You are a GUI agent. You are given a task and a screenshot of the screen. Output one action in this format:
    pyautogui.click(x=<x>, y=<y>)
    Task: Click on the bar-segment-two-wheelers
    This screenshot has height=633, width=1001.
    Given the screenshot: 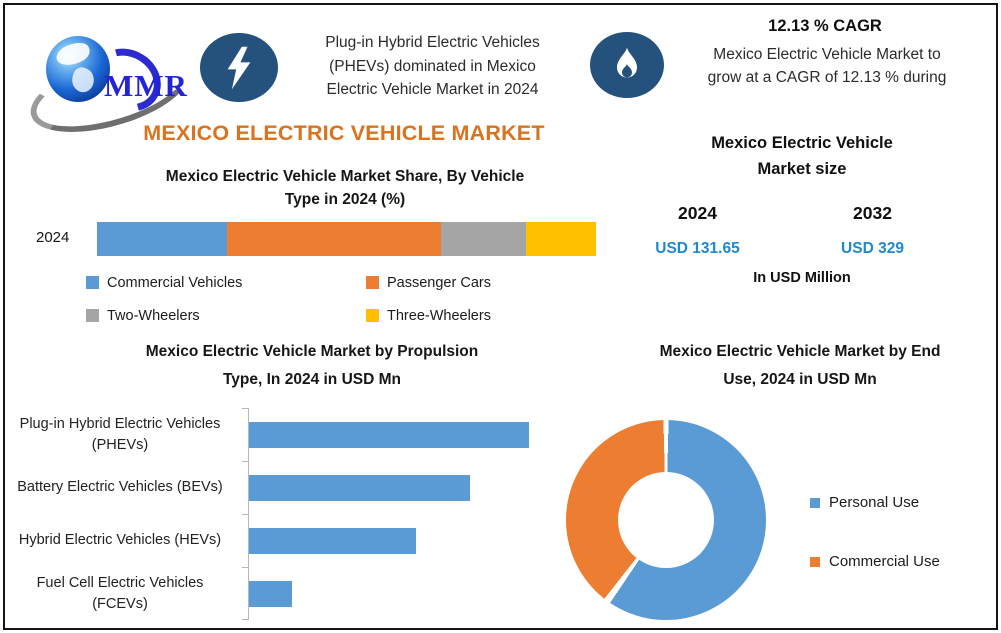 What is the action you would take?
    pyautogui.click(x=484, y=239)
    